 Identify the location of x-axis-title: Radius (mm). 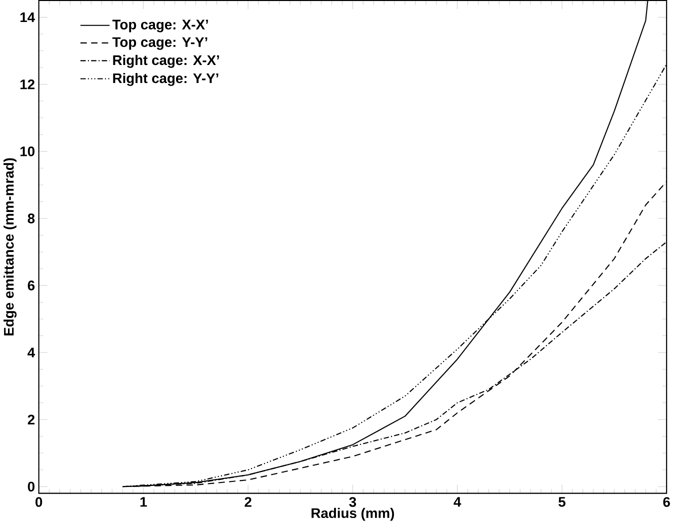
(353, 514).